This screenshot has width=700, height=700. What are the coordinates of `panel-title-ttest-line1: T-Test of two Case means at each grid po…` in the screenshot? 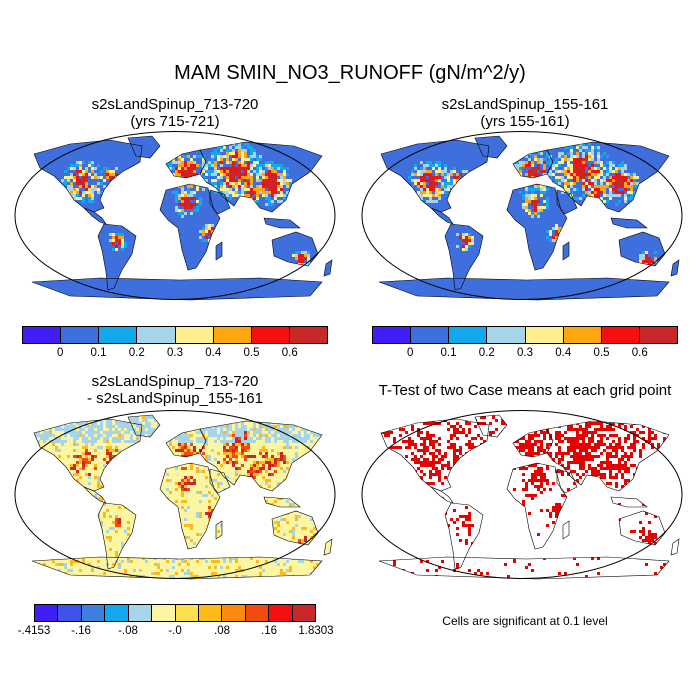 It's located at (525, 390).